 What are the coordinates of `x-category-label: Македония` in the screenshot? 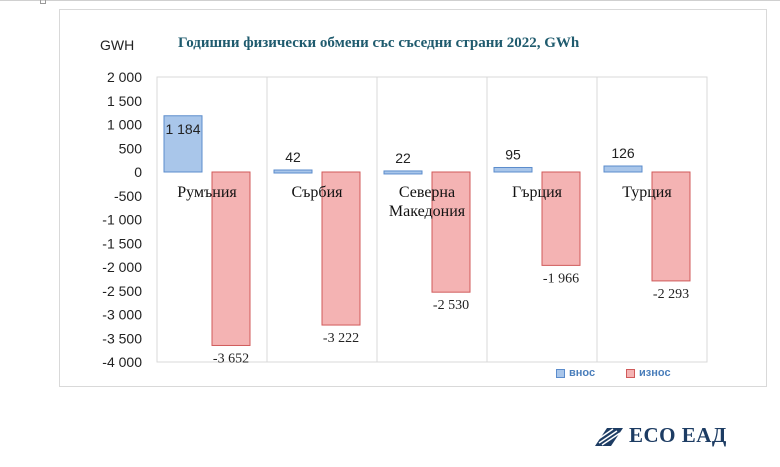 It's located at (427, 211).